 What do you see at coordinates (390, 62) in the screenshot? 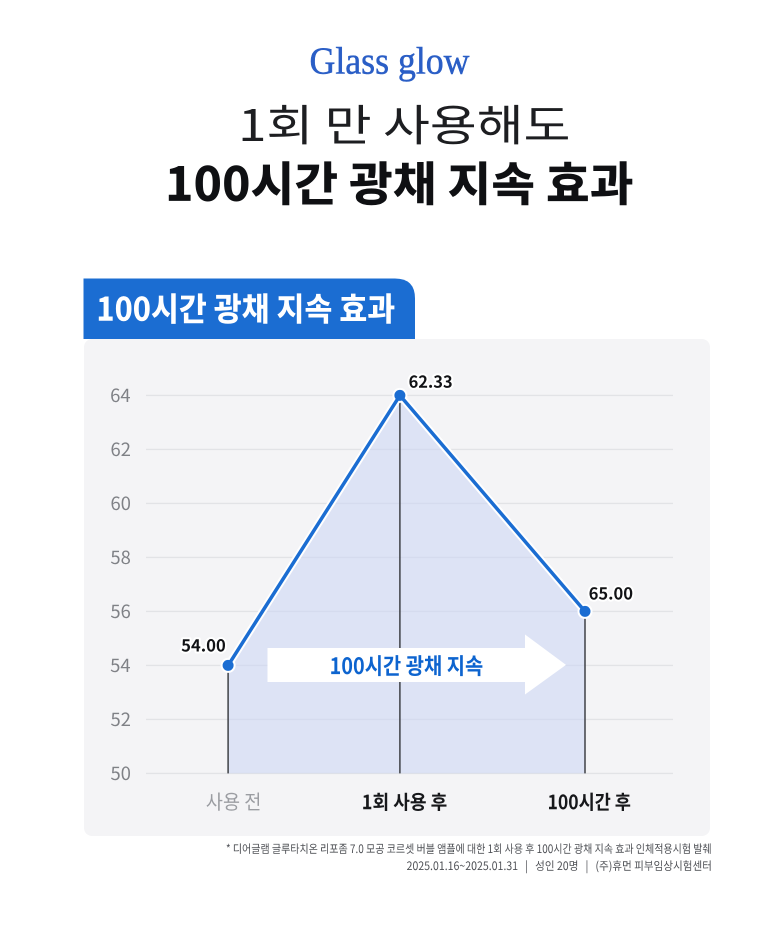
I see `svg-text: Glass glow` at bounding box center [390, 62].